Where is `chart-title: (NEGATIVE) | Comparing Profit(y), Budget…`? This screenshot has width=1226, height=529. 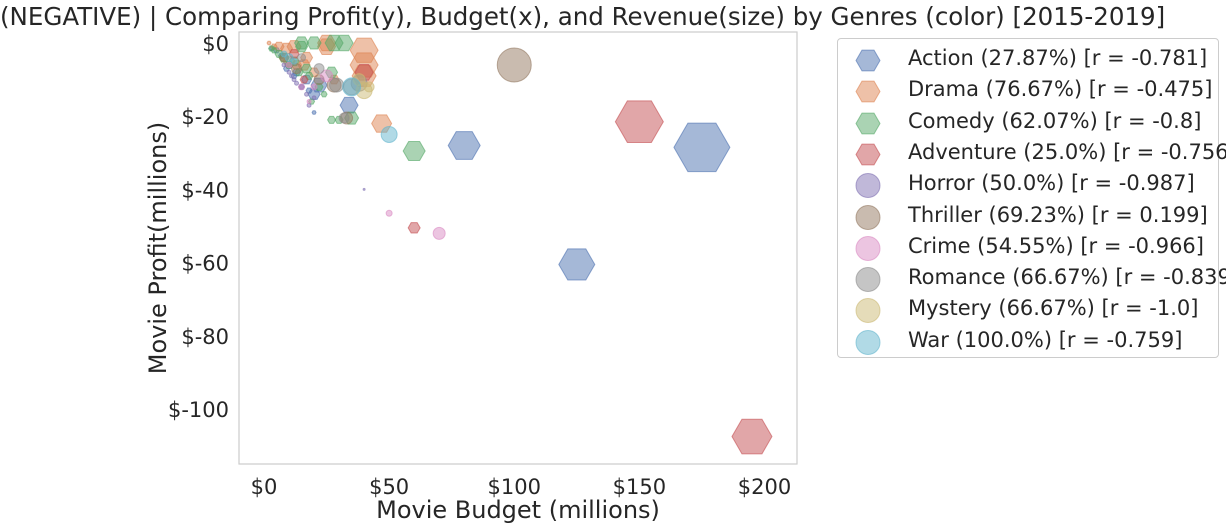 chart-title: (NEGATIVE) | Comparing Profit(y), Budget… is located at coordinates (583, 16).